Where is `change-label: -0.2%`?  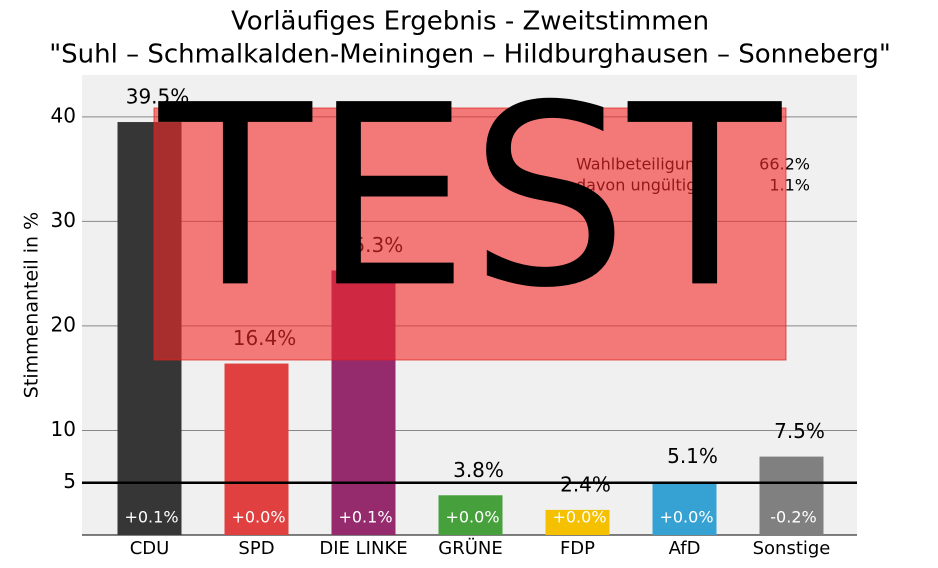
change-label: -0.2% is located at coordinates (793, 517).